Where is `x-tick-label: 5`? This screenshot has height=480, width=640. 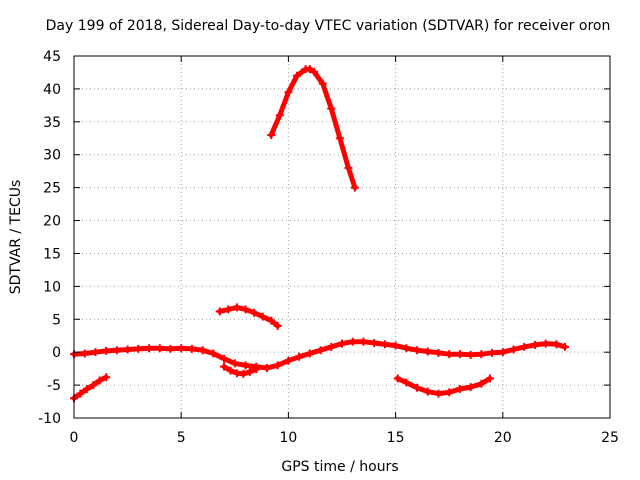
x-tick-label: 5 is located at coordinates (181, 438).